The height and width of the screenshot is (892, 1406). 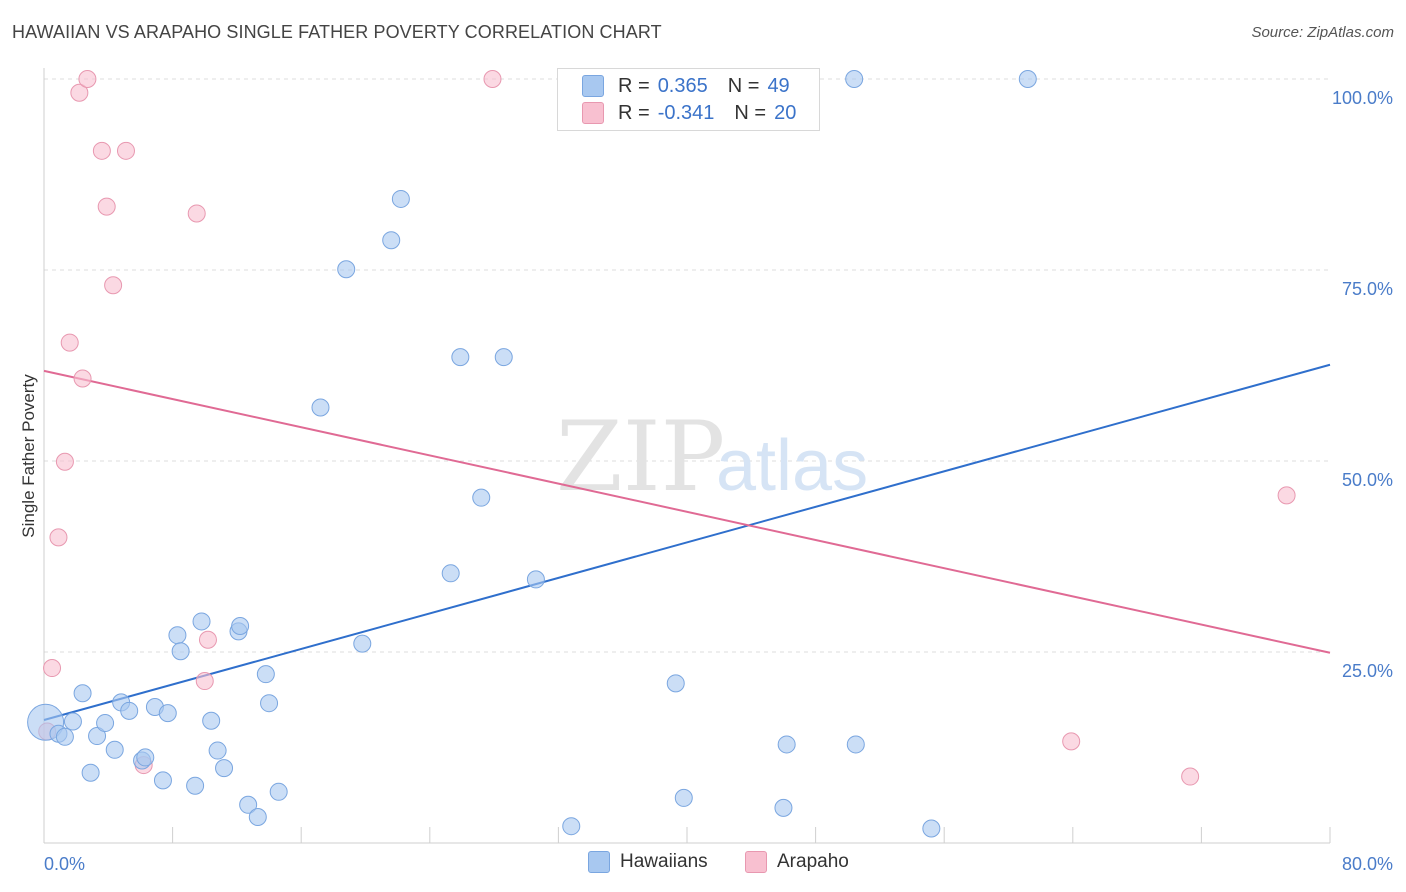 What do you see at coordinates (1367, 480) in the screenshot?
I see `y-tick-label: 50.0%` at bounding box center [1367, 480].